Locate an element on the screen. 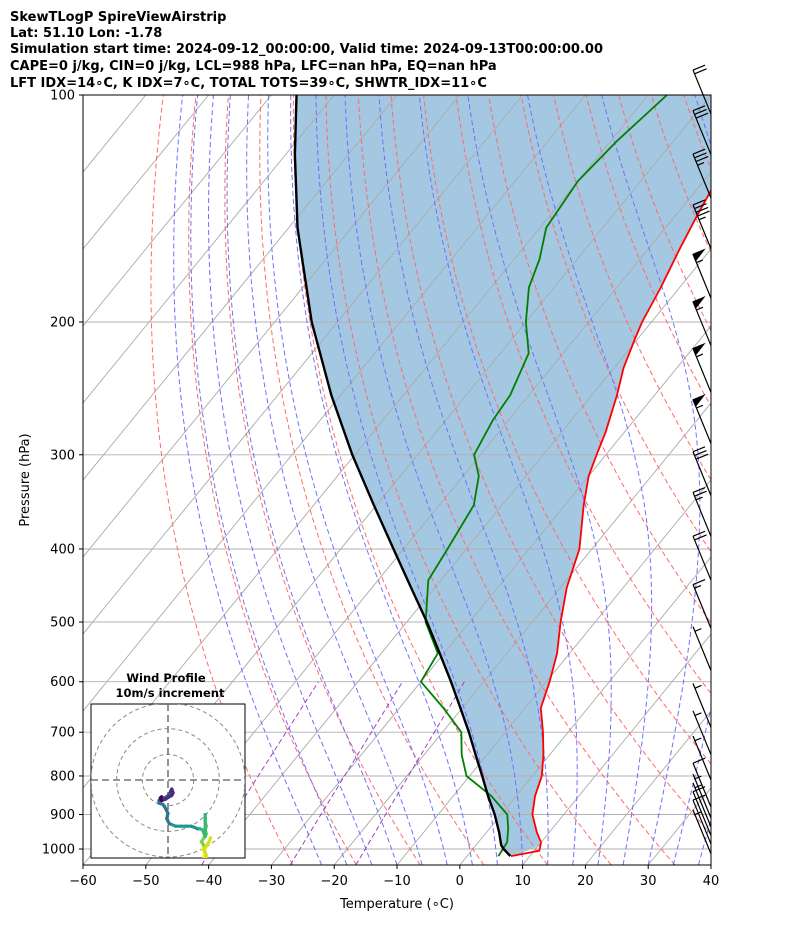 This screenshot has width=794, height=937. x-tick-label: 30 is located at coordinates (648, 881).